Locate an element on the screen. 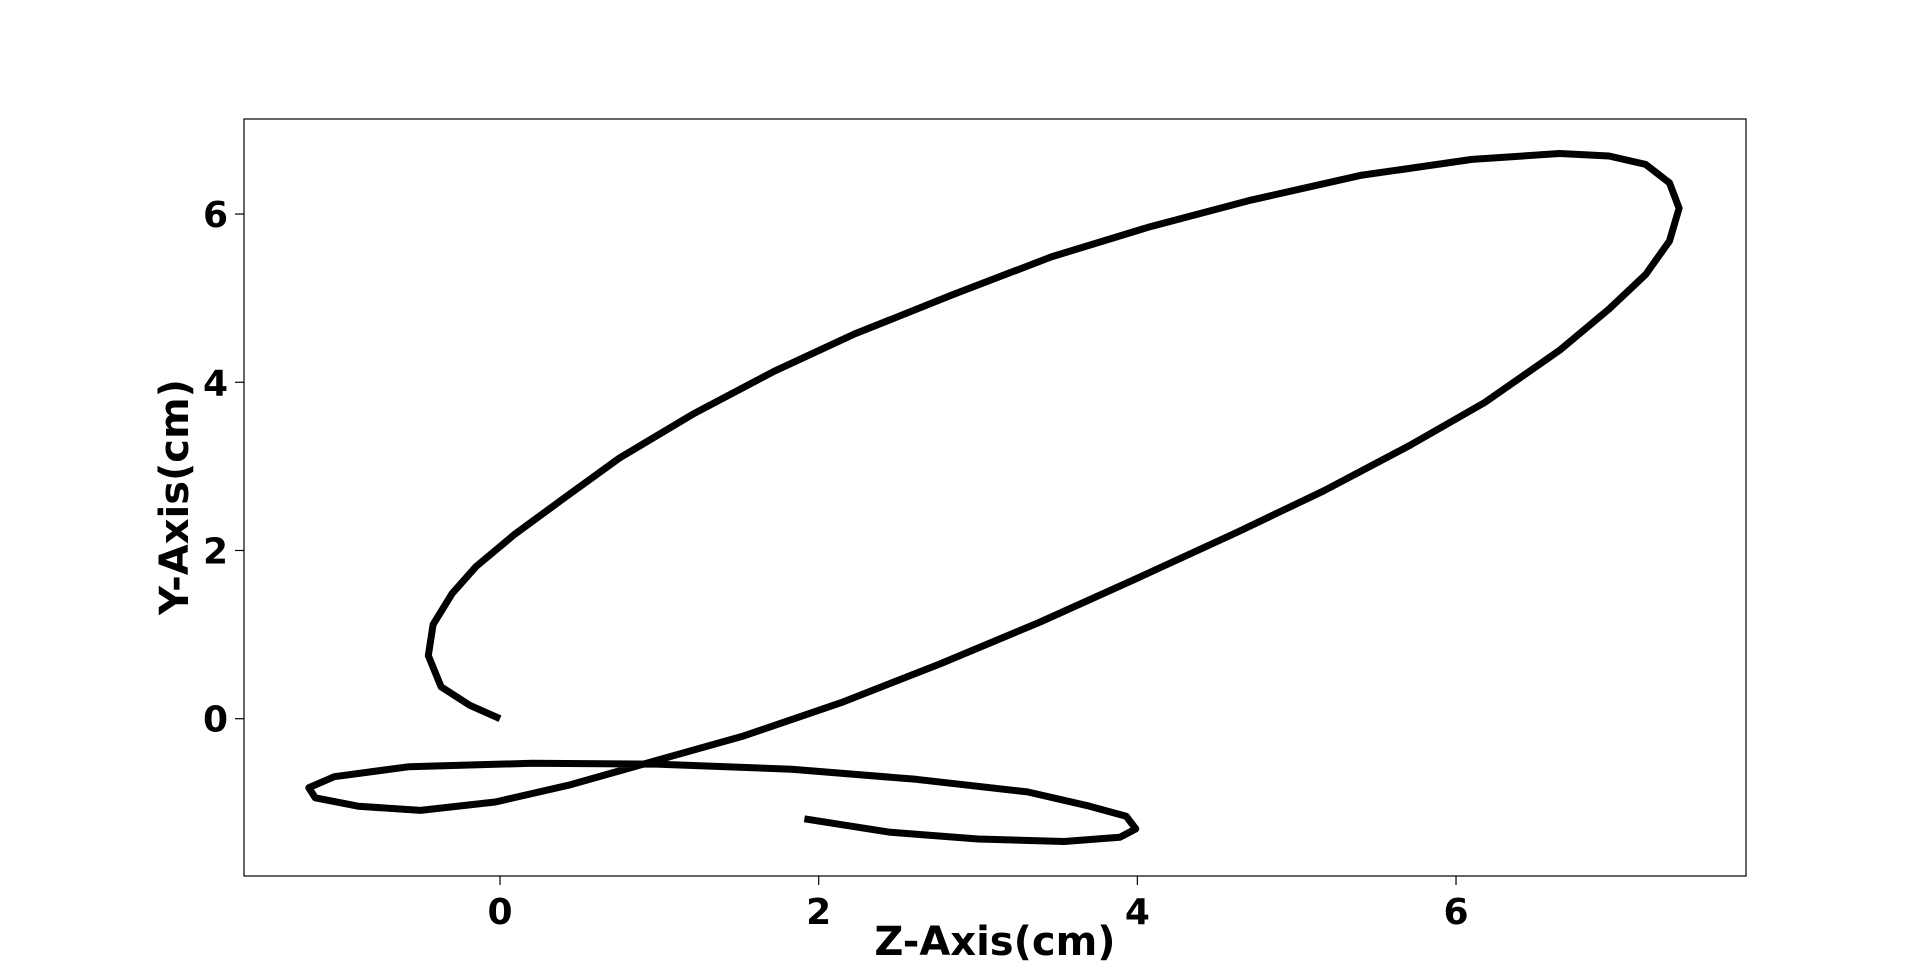 This screenshot has height=975, width=1920. y-axis-label: Y-Axis(cm) is located at coordinates (175, 497).